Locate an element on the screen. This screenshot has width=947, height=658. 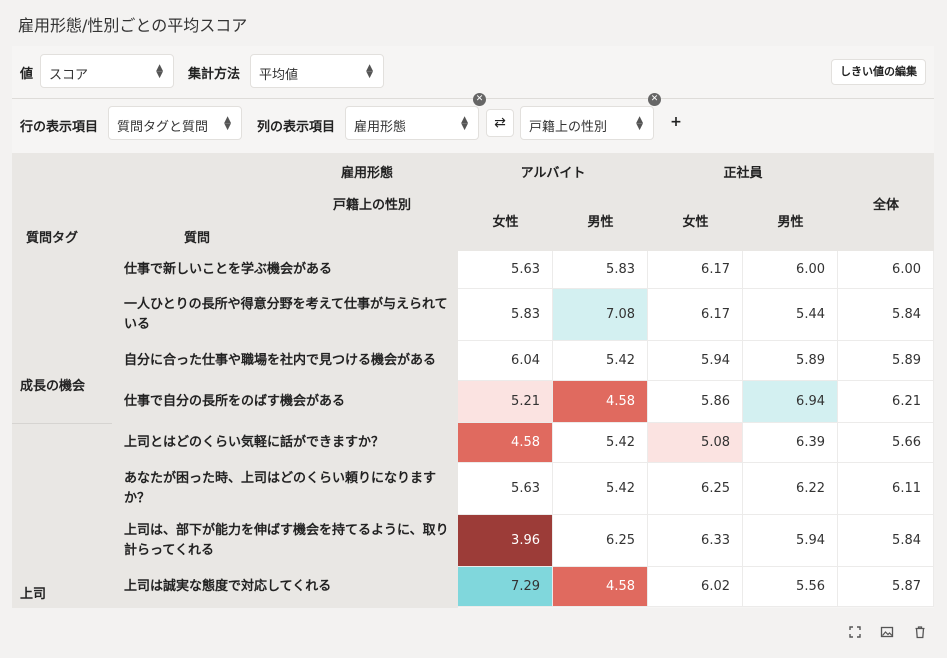
trash-icon is located at coordinates (920, 631).